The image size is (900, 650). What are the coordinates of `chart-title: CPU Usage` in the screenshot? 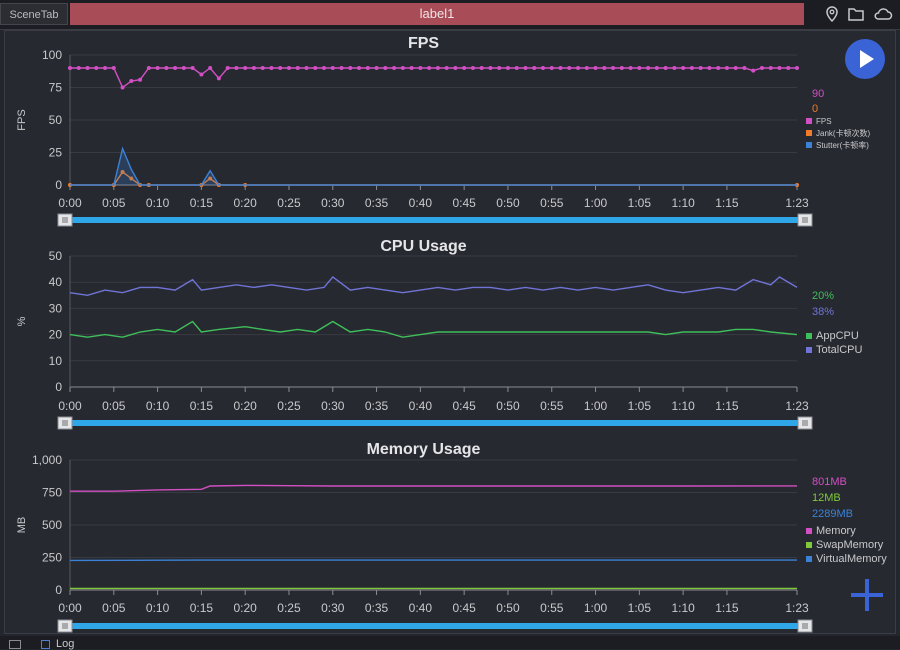 It's located at (423, 246).